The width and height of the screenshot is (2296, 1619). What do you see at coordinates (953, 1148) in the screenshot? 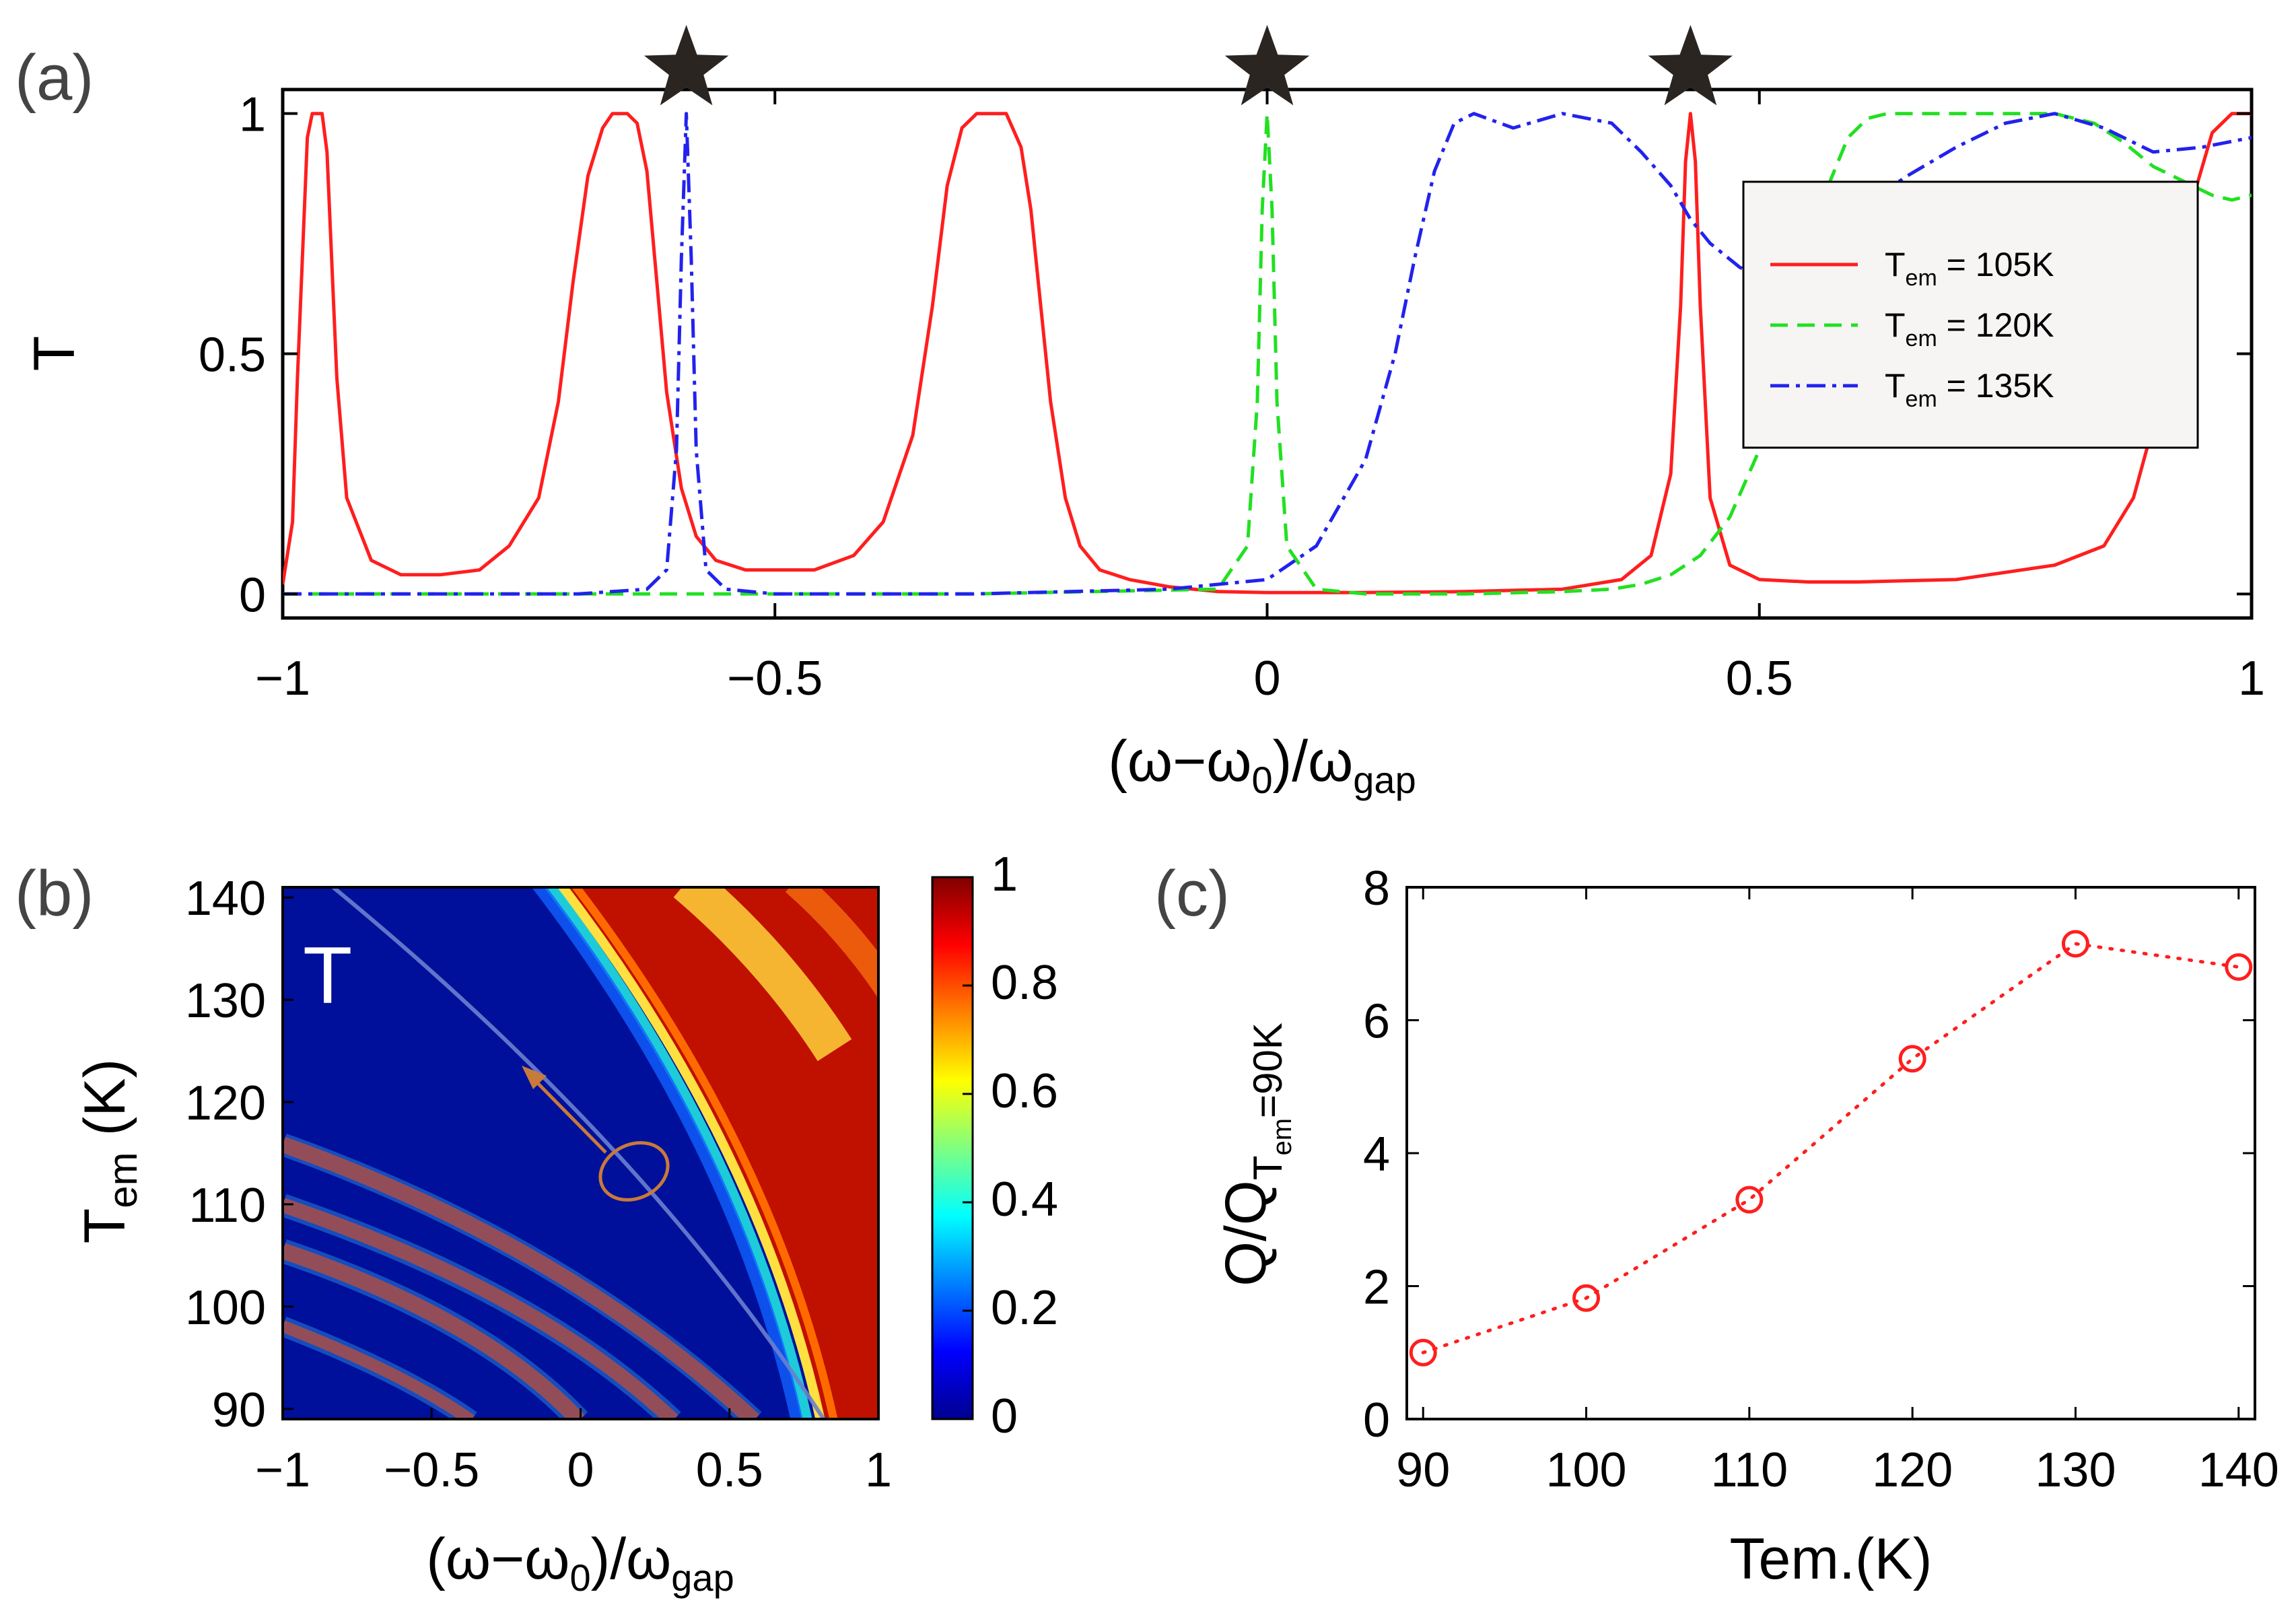
I see `colorbar` at bounding box center [953, 1148].